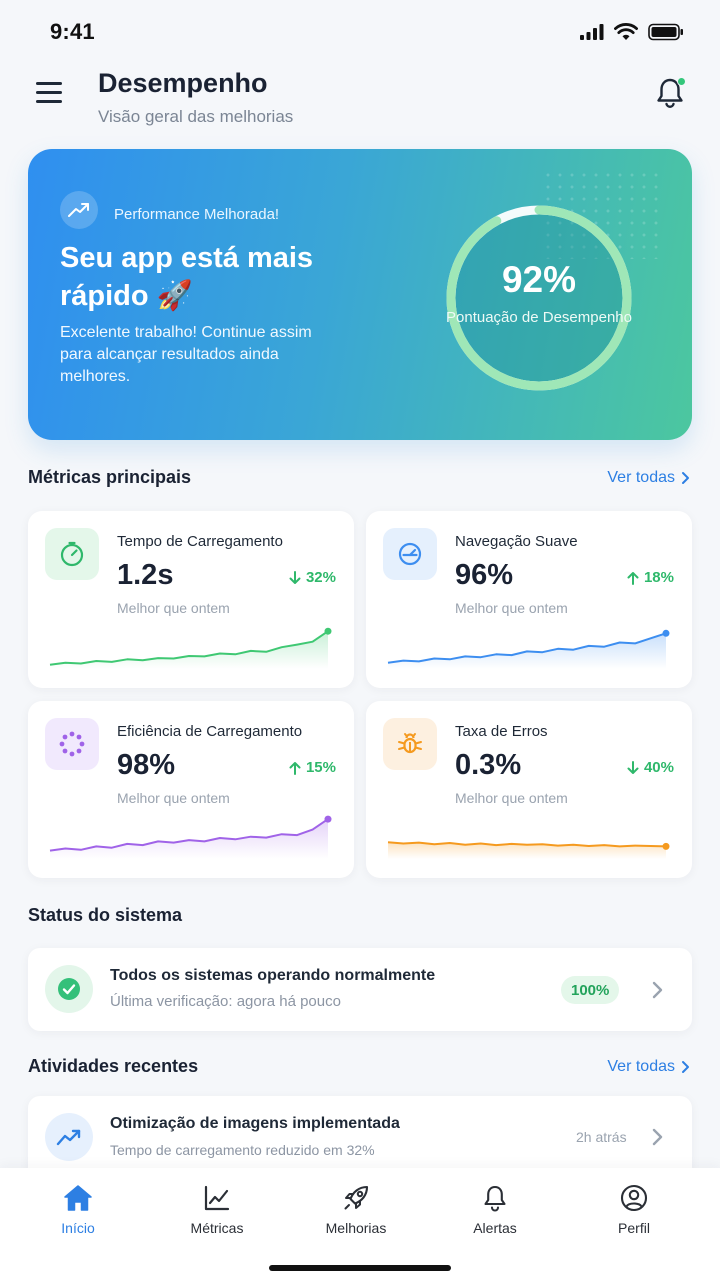  I want to click on notification-dot, so click(681, 81).